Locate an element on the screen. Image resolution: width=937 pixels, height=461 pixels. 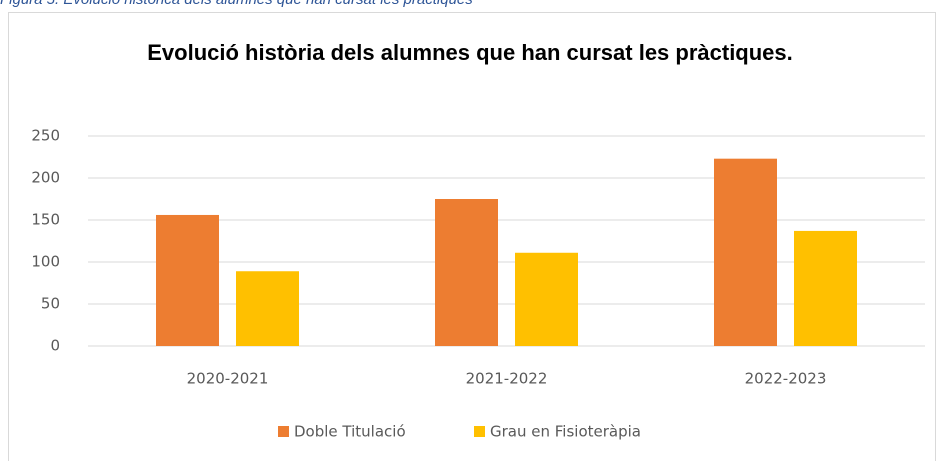
legend-label: Doble Titulació is located at coordinates (350, 432).